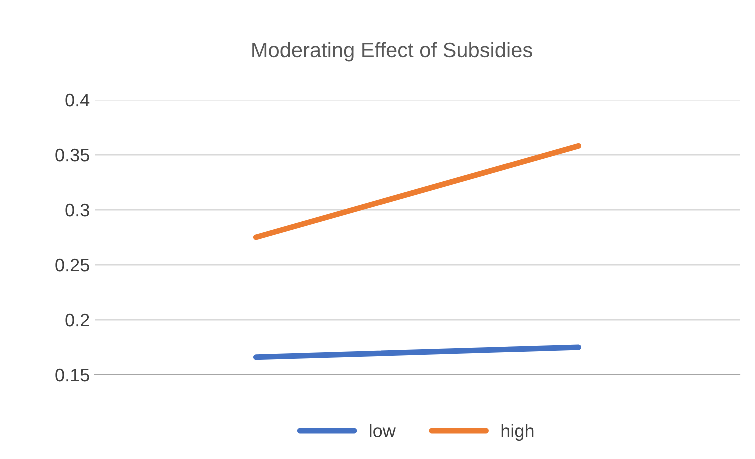  What do you see at coordinates (73, 375) in the screenshot?
I see `y-tick-label: 0.15` at bounding box center [73, 375].